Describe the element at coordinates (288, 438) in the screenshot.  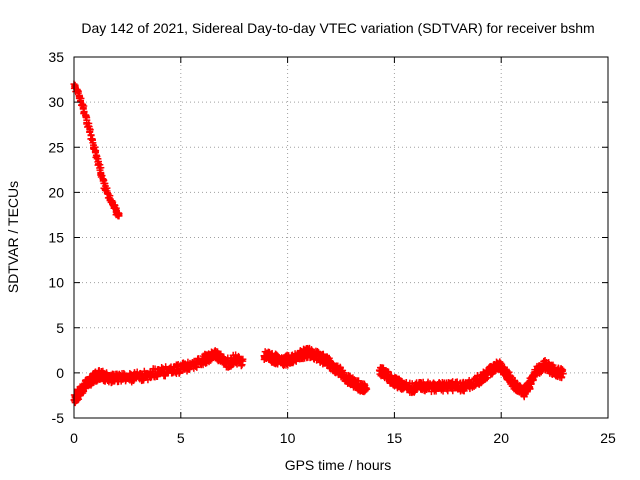
I see `x-tick-label: 10` at that location.